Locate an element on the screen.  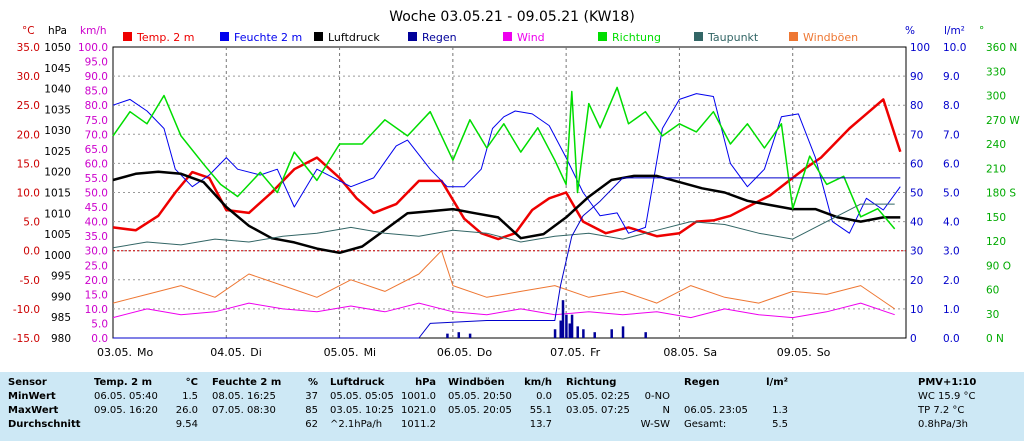
direction-axis-tick: 210 is located at coordinates (996, 169).